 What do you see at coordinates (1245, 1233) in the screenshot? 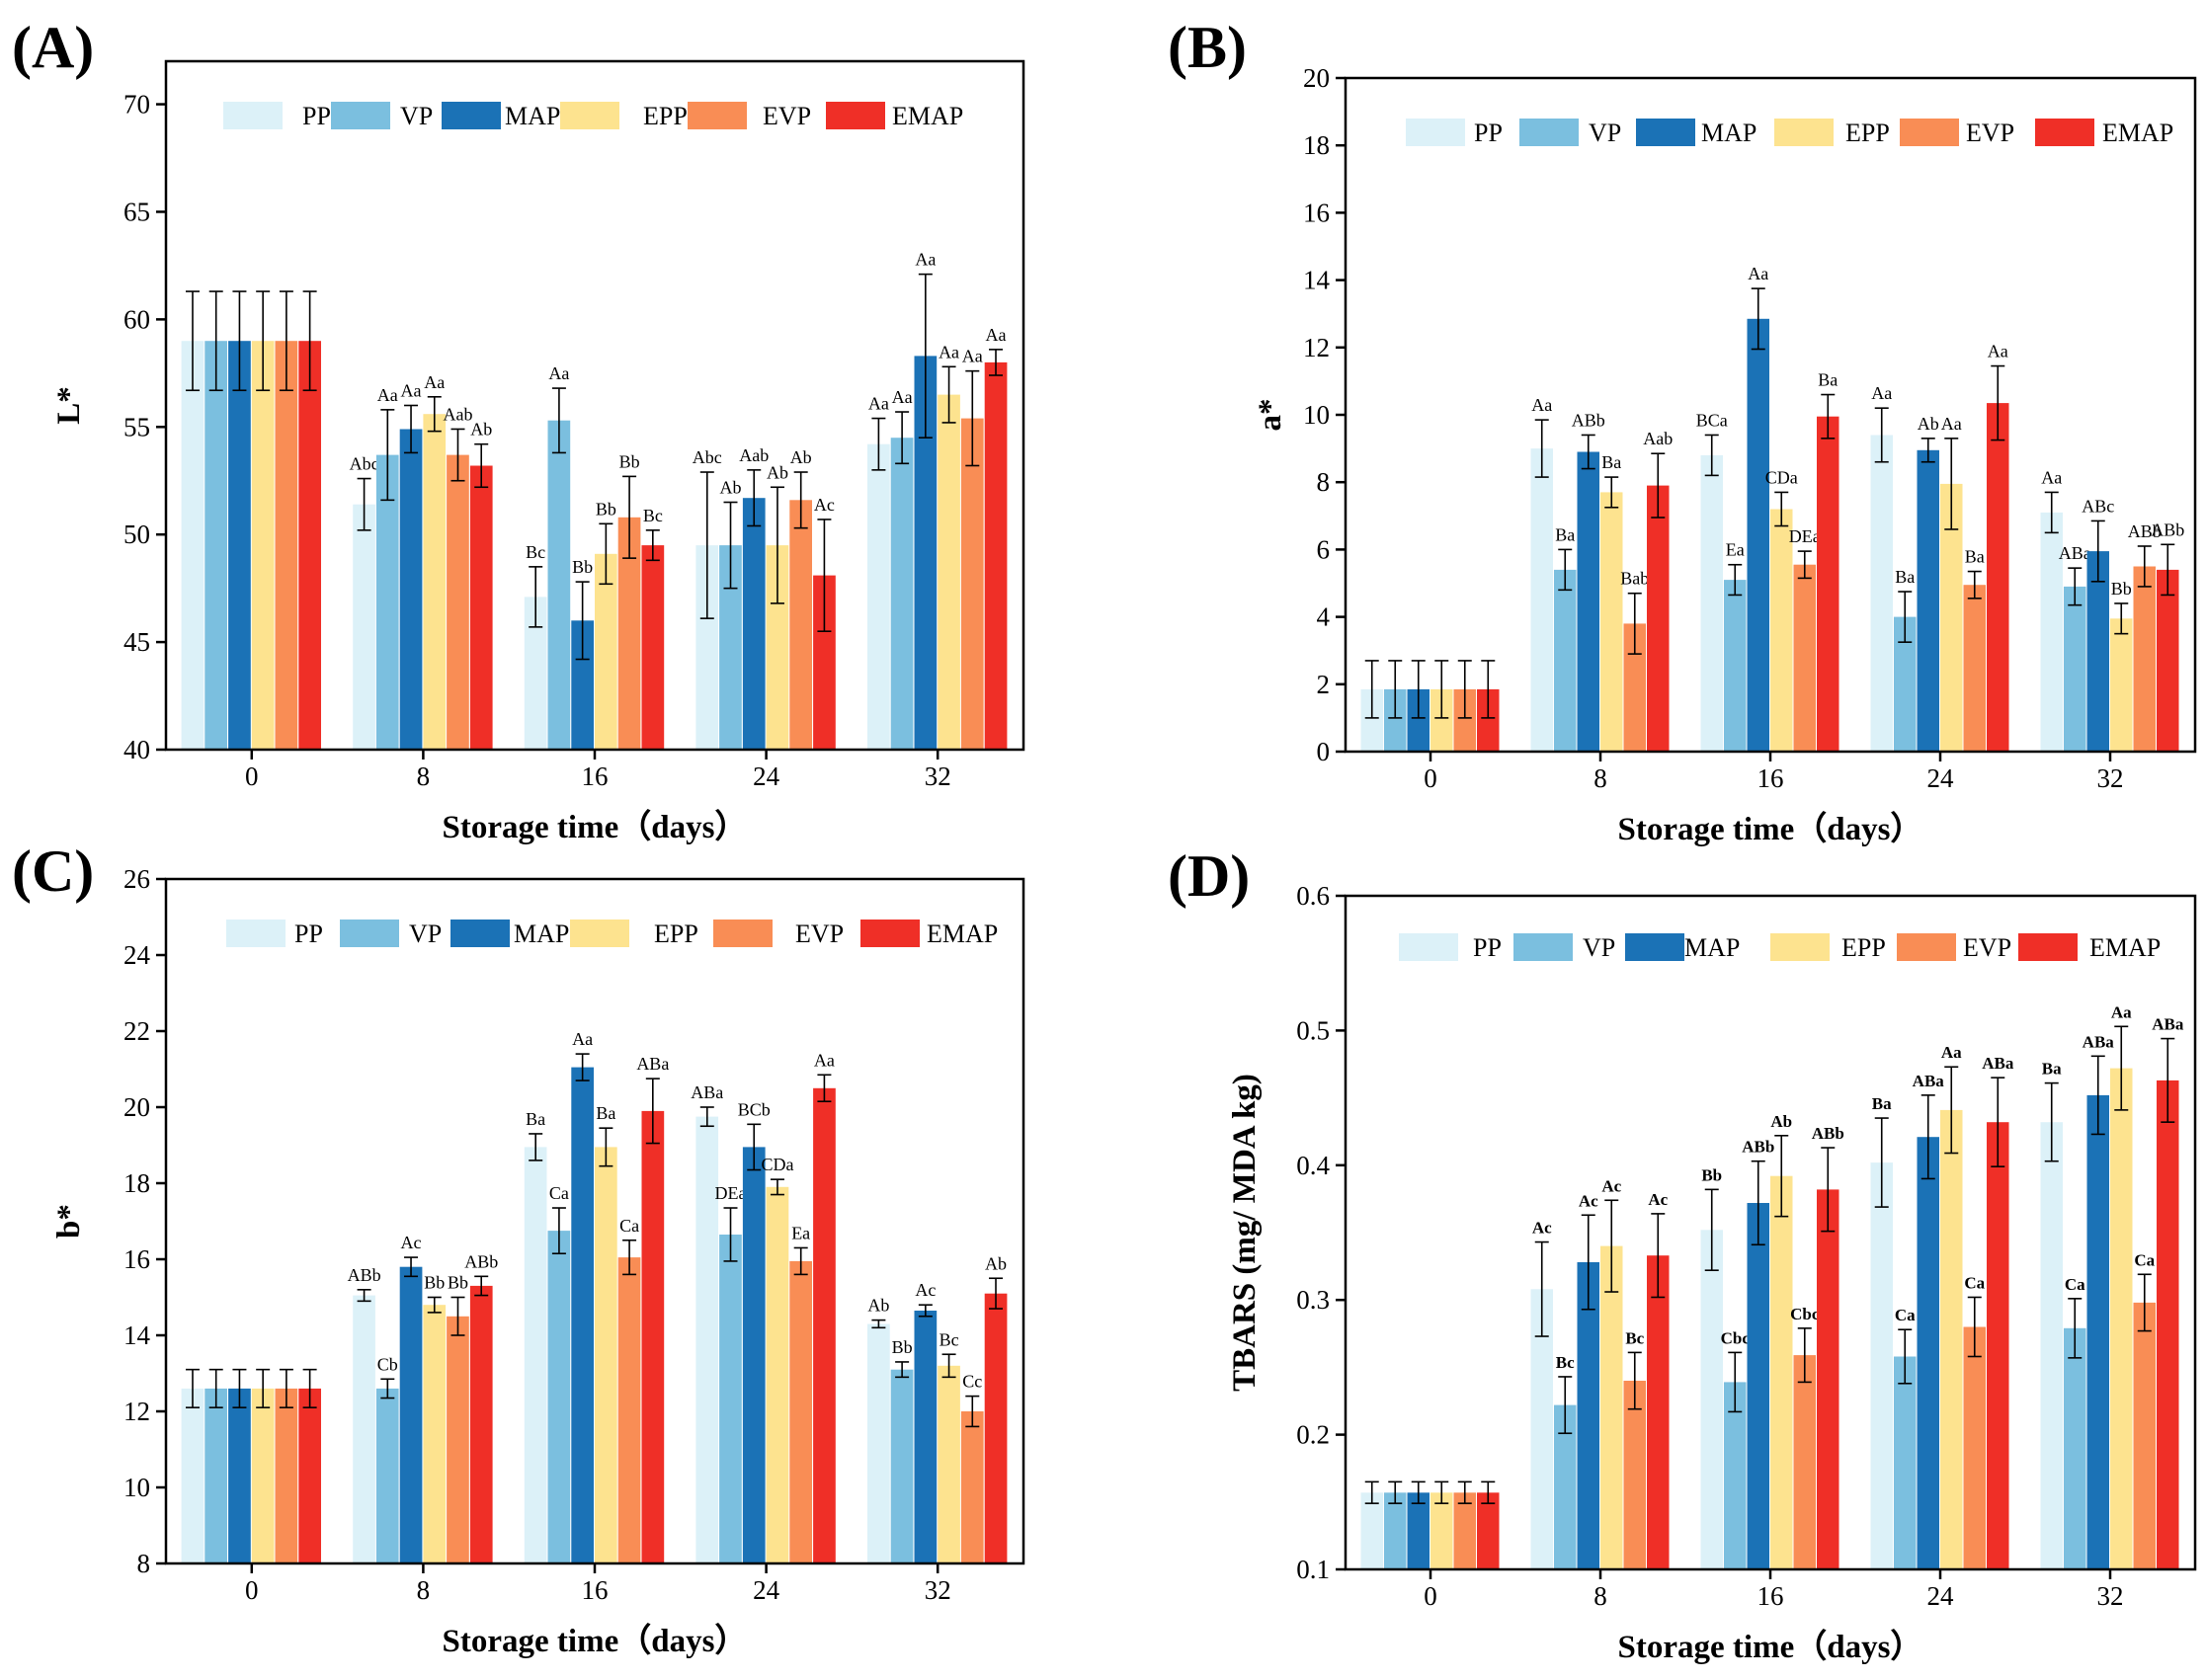
I see `y-axis-title: TBARS (mg/ MDA kg)` at bounding box center [1245, 1233].